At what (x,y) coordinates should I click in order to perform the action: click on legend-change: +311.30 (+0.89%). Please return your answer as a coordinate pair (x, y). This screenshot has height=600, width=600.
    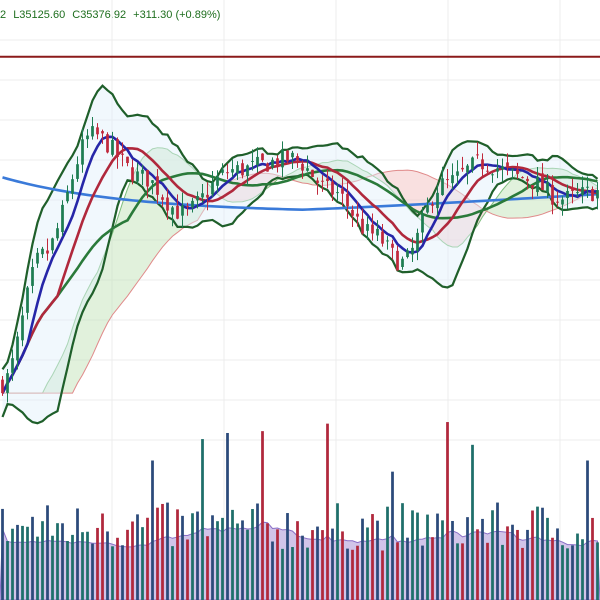
    Looking at the image, I should click on (177, 15).